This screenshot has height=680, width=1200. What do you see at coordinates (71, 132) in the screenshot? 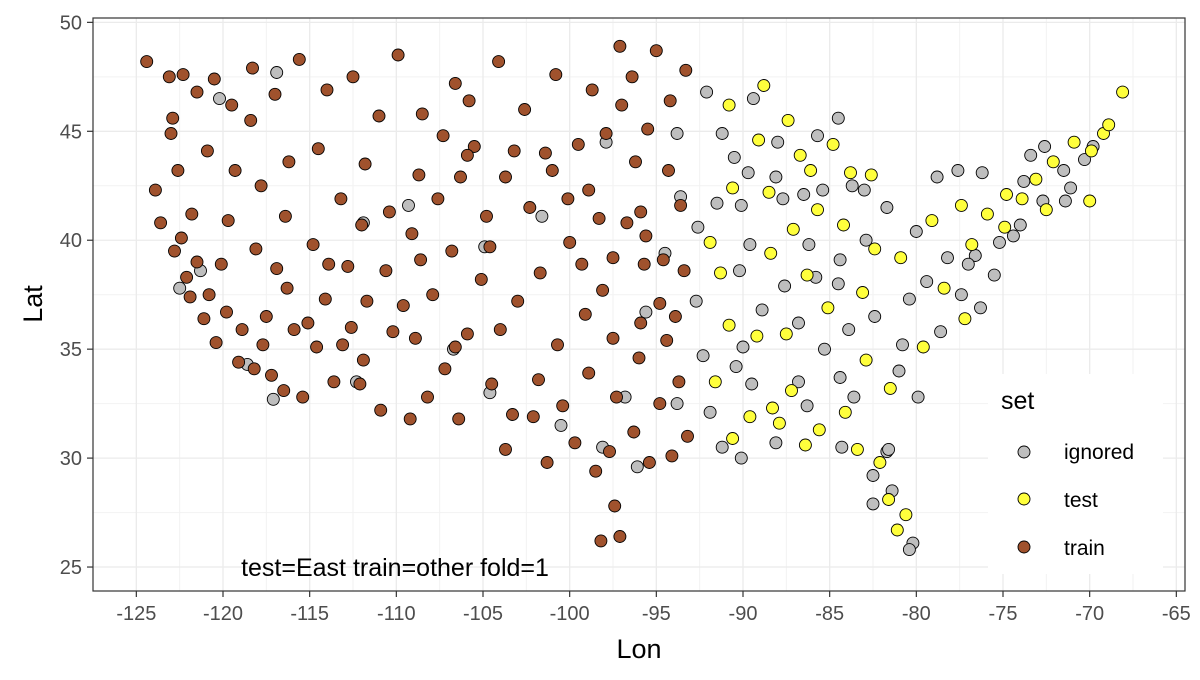
I see `y-tick-label: 45` at bounding box center [71, 132].